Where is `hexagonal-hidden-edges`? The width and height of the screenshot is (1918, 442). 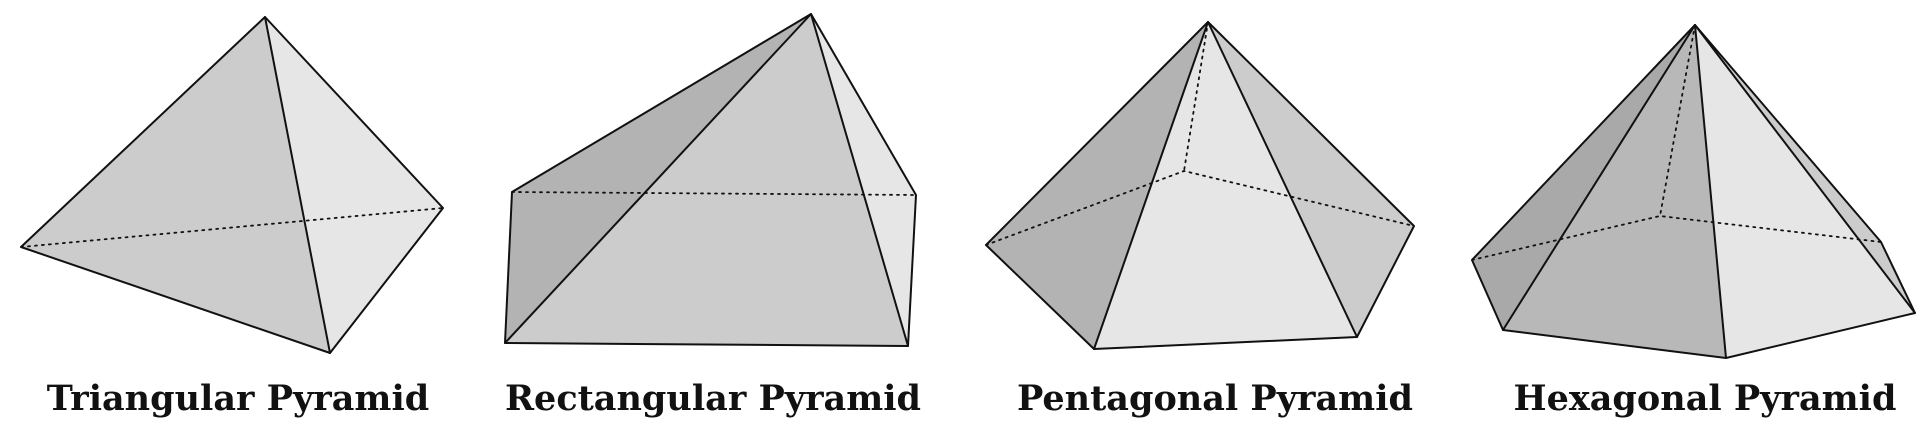 hexagonal-hidden-edges is located at coordinates (1676, 142).